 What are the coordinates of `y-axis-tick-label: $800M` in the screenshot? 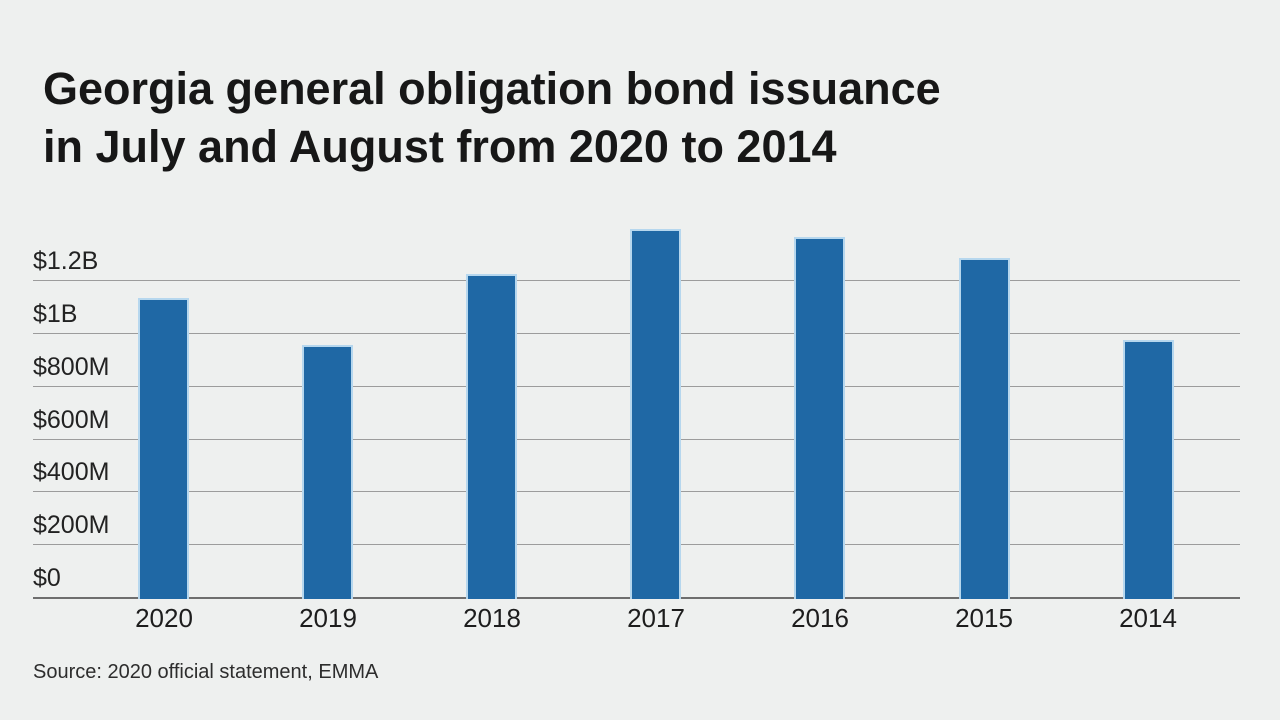 It's located at (71, 367).